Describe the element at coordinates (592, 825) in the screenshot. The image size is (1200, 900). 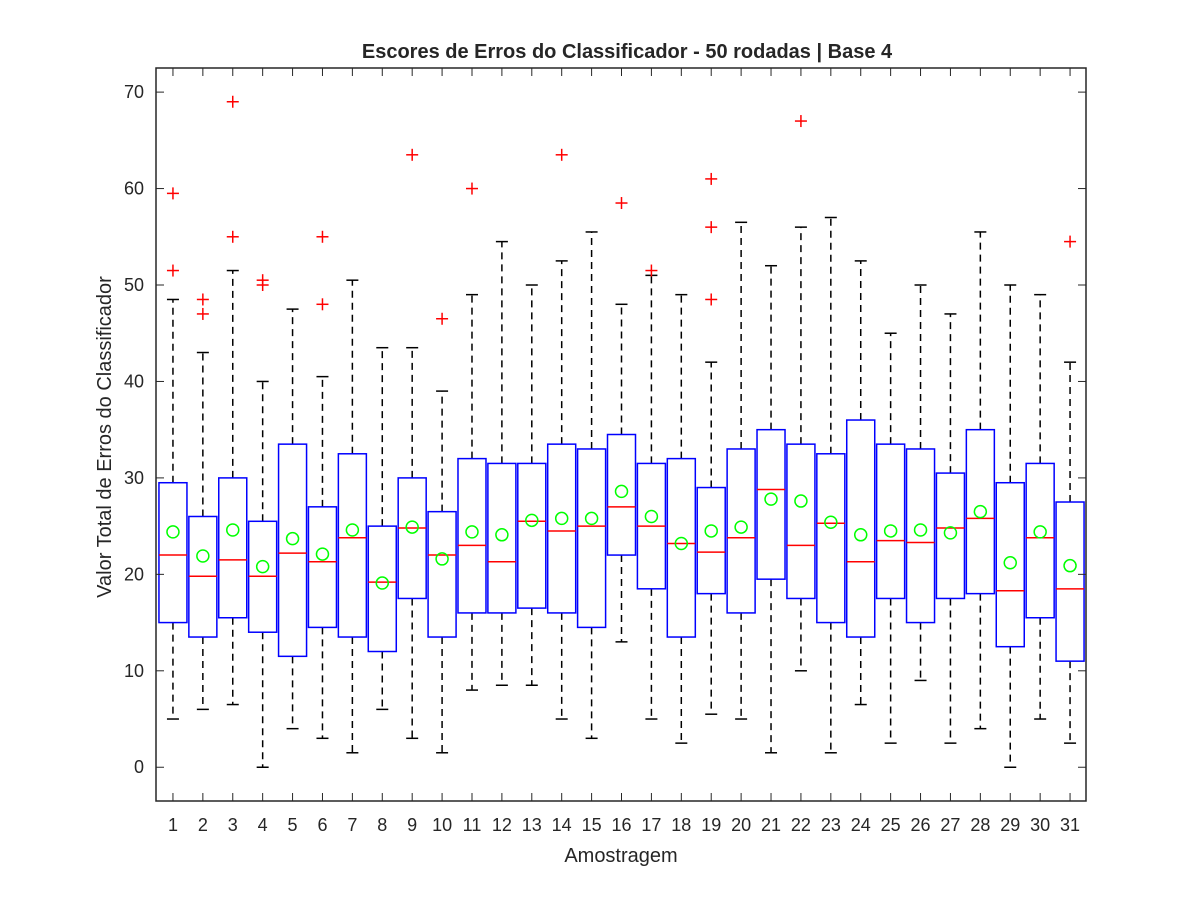
I see `x-tick-label: 15` at that location.